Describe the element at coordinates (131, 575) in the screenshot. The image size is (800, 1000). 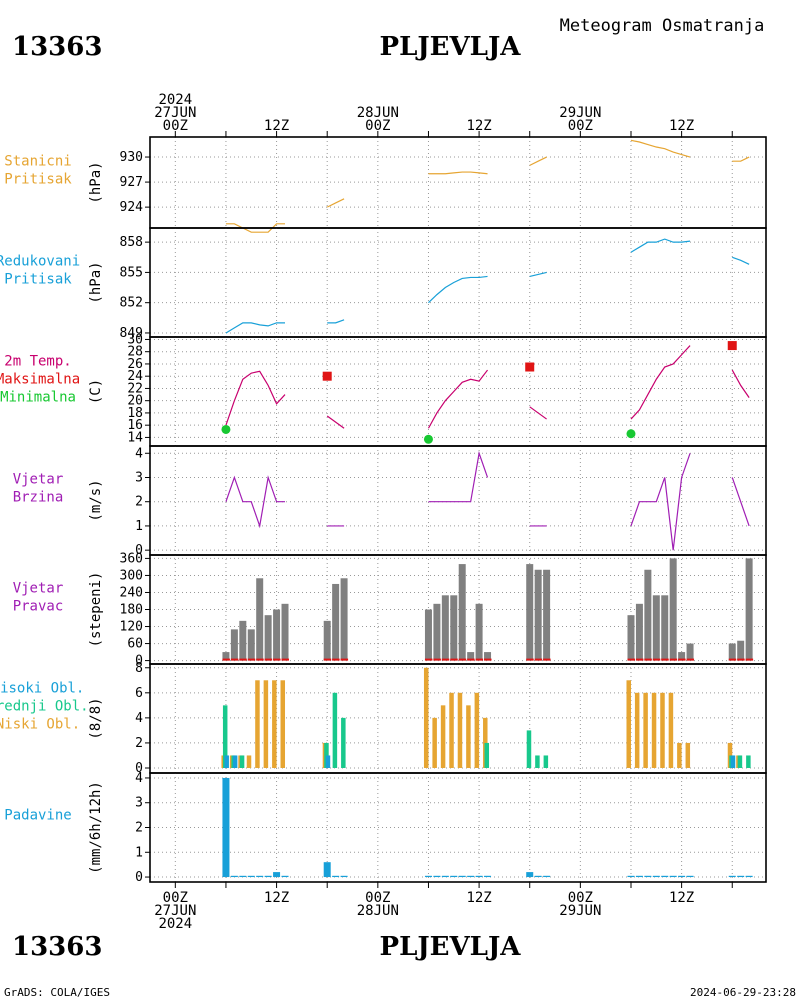
I see `wind-direction-ytick-label: 300` at that location.